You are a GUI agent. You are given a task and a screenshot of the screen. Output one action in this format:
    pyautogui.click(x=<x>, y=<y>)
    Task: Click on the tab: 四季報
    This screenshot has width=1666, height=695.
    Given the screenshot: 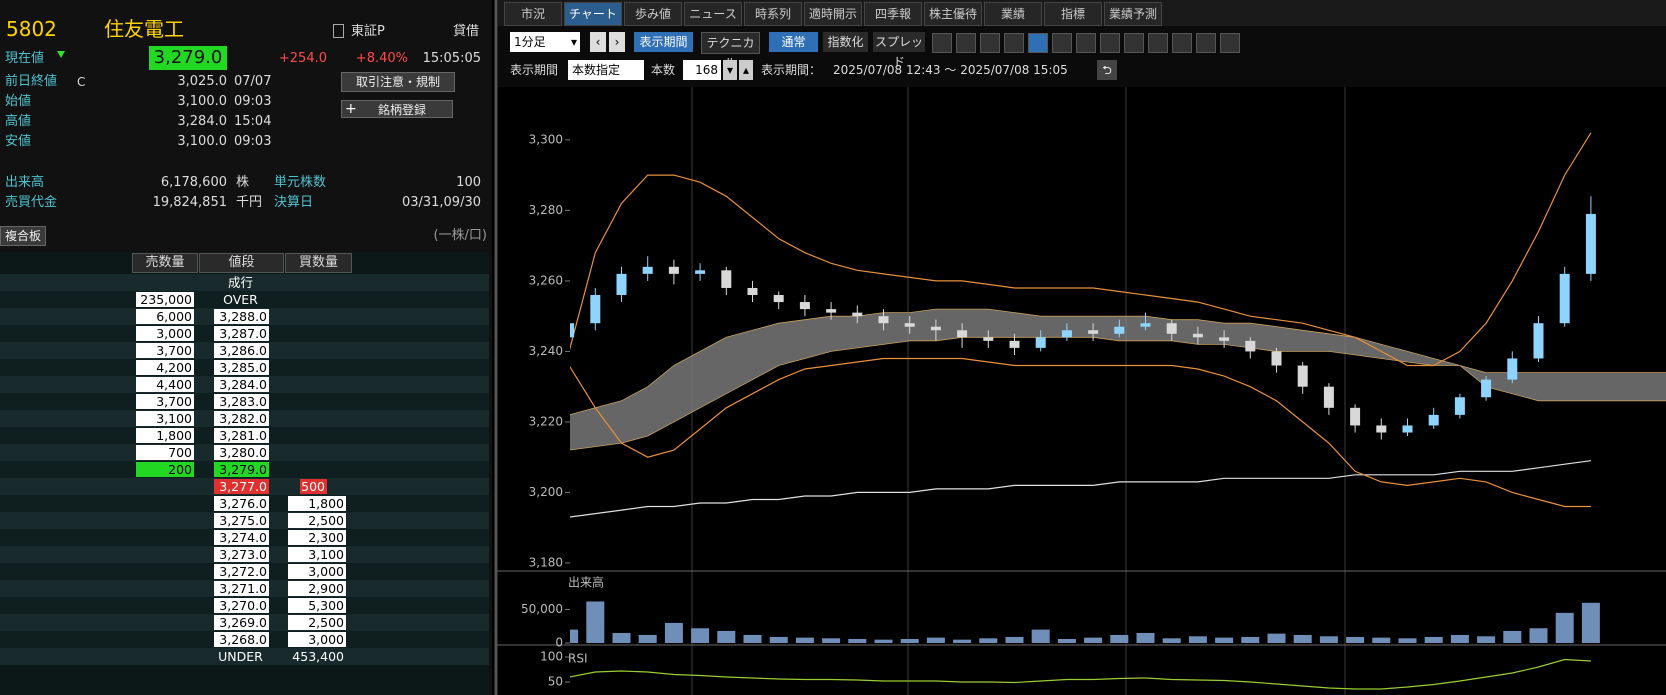 What is the action you would take?
    pyautogui.click(x=893, y=14)
    